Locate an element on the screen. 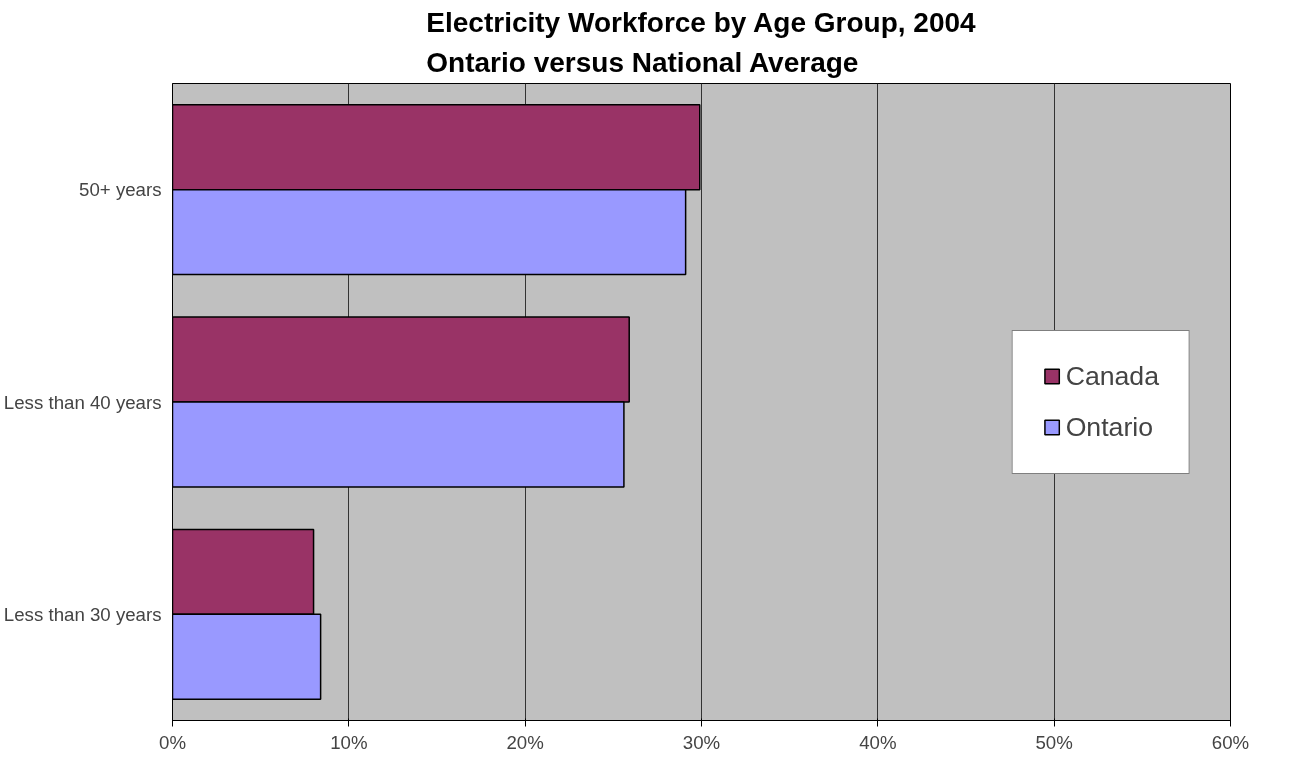  x-tick-label: 0% is located at coordinates (172, 742).